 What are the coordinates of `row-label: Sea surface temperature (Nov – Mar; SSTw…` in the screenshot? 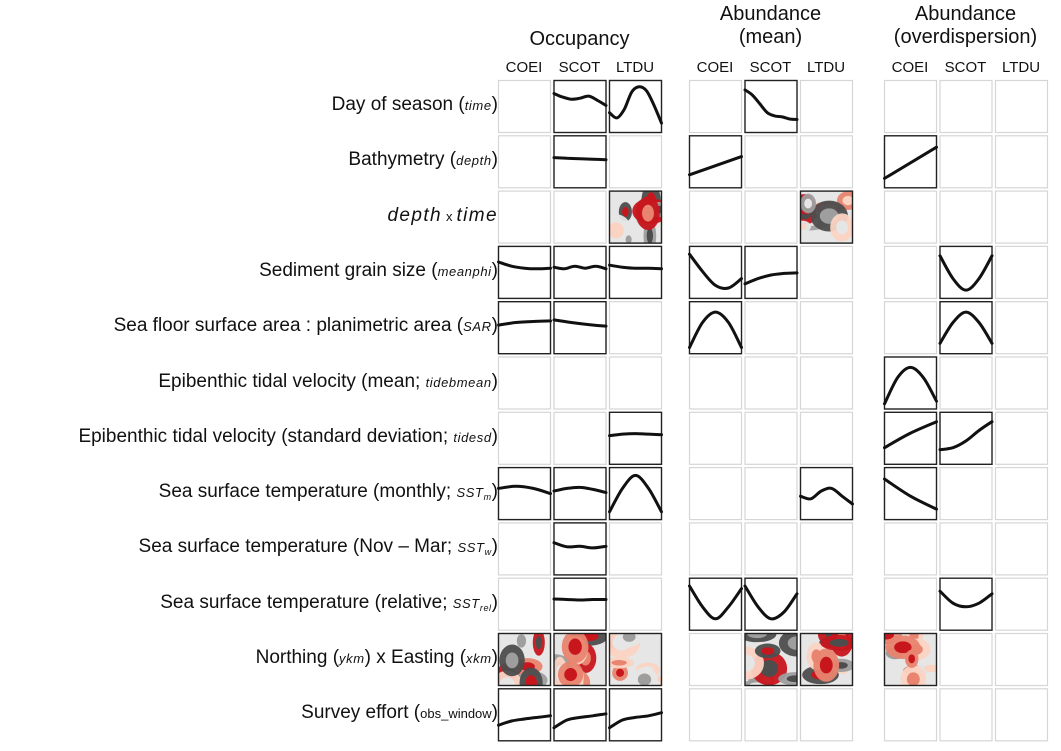 It's located at (318, 547).